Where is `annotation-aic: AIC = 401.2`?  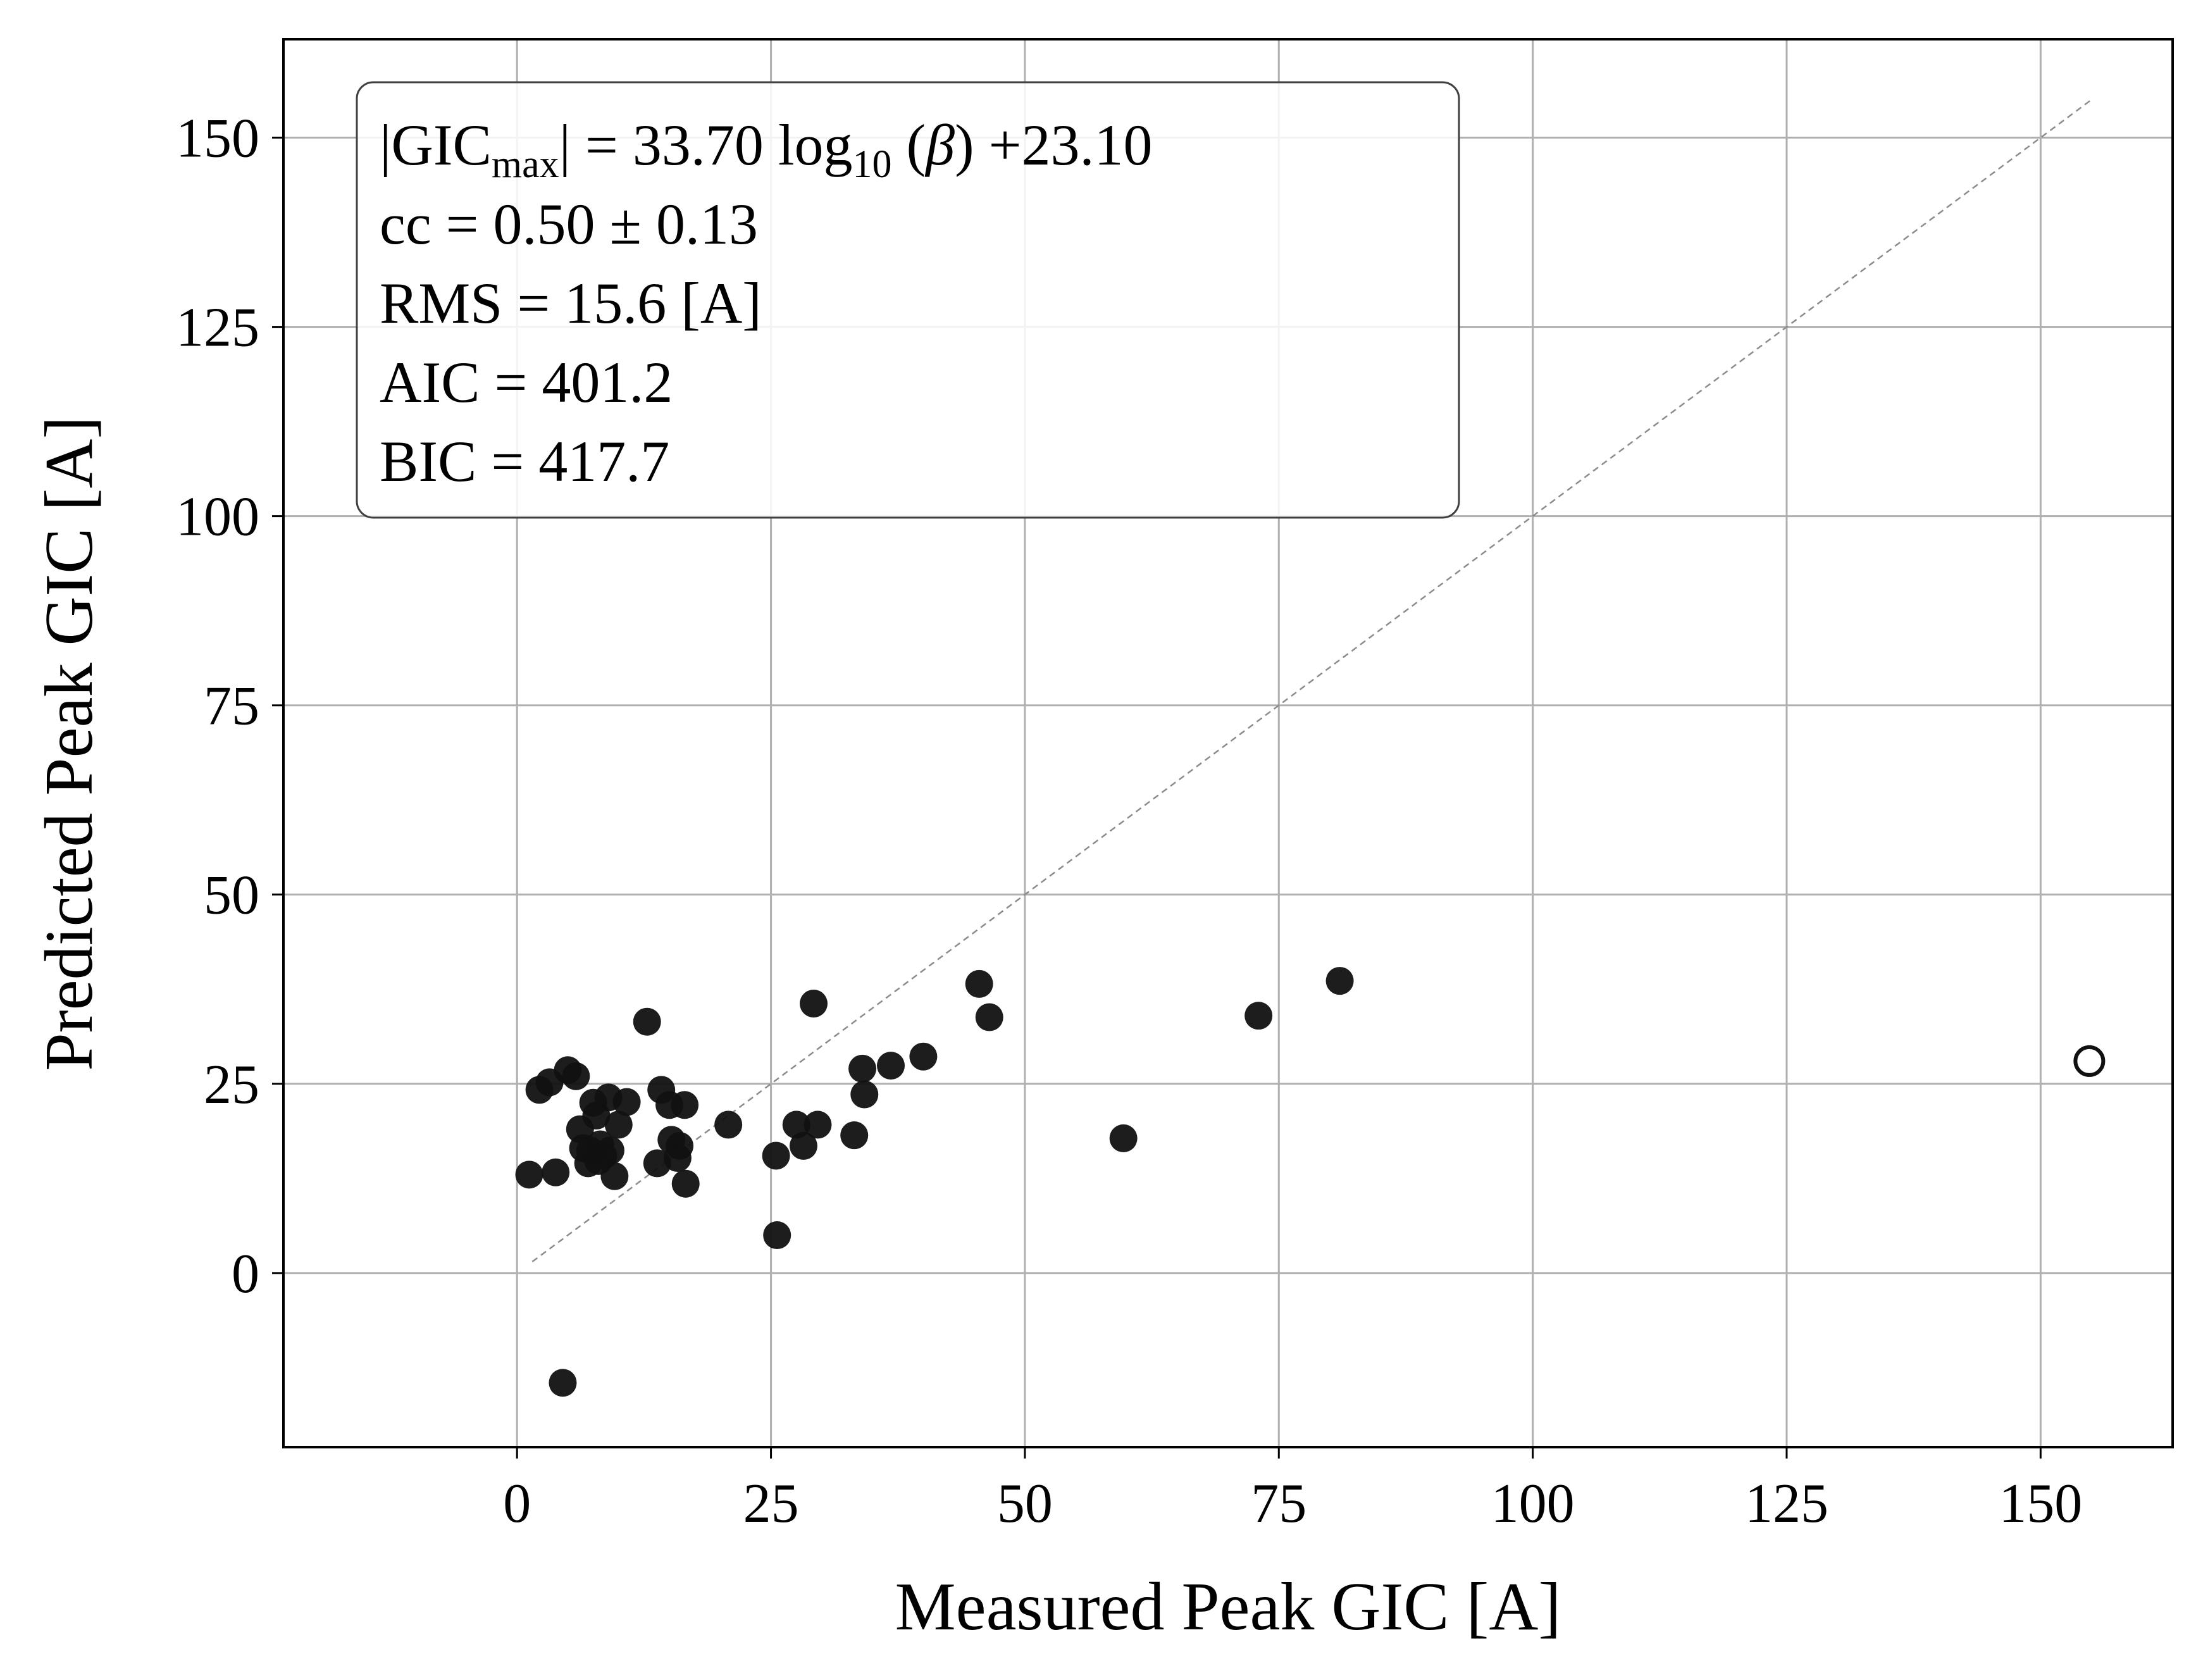
annotation-aic: AIC = 401.2 is located at coordinates (526, 382).